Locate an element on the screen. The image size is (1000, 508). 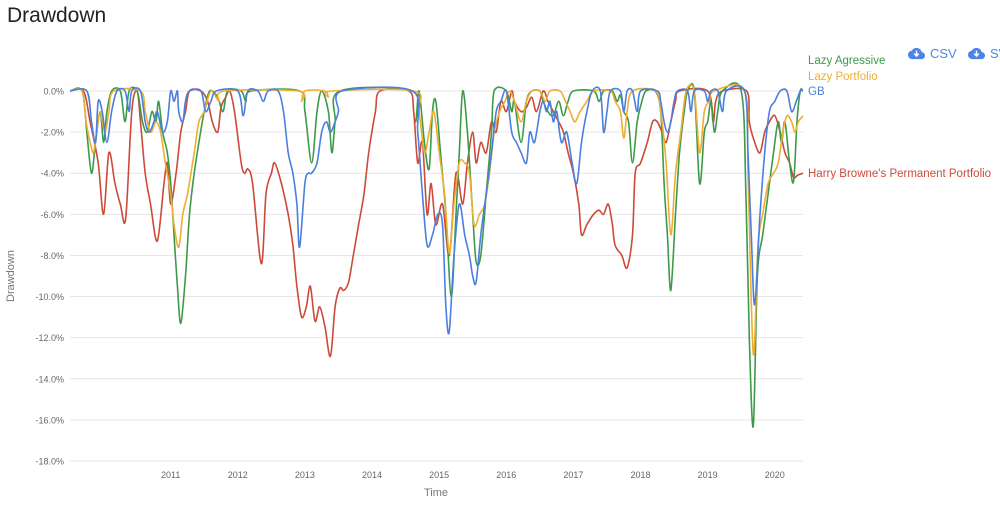
x-axis-label: Time is located at coordinates (436, 493).